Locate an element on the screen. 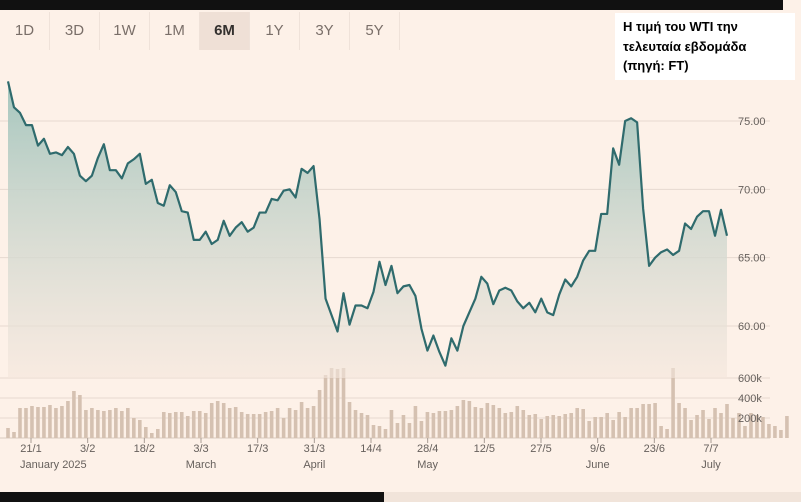 The height and width of the screenshot is (502, 801). x-tick-label: 23/6 is located at coordinates (654, 449).